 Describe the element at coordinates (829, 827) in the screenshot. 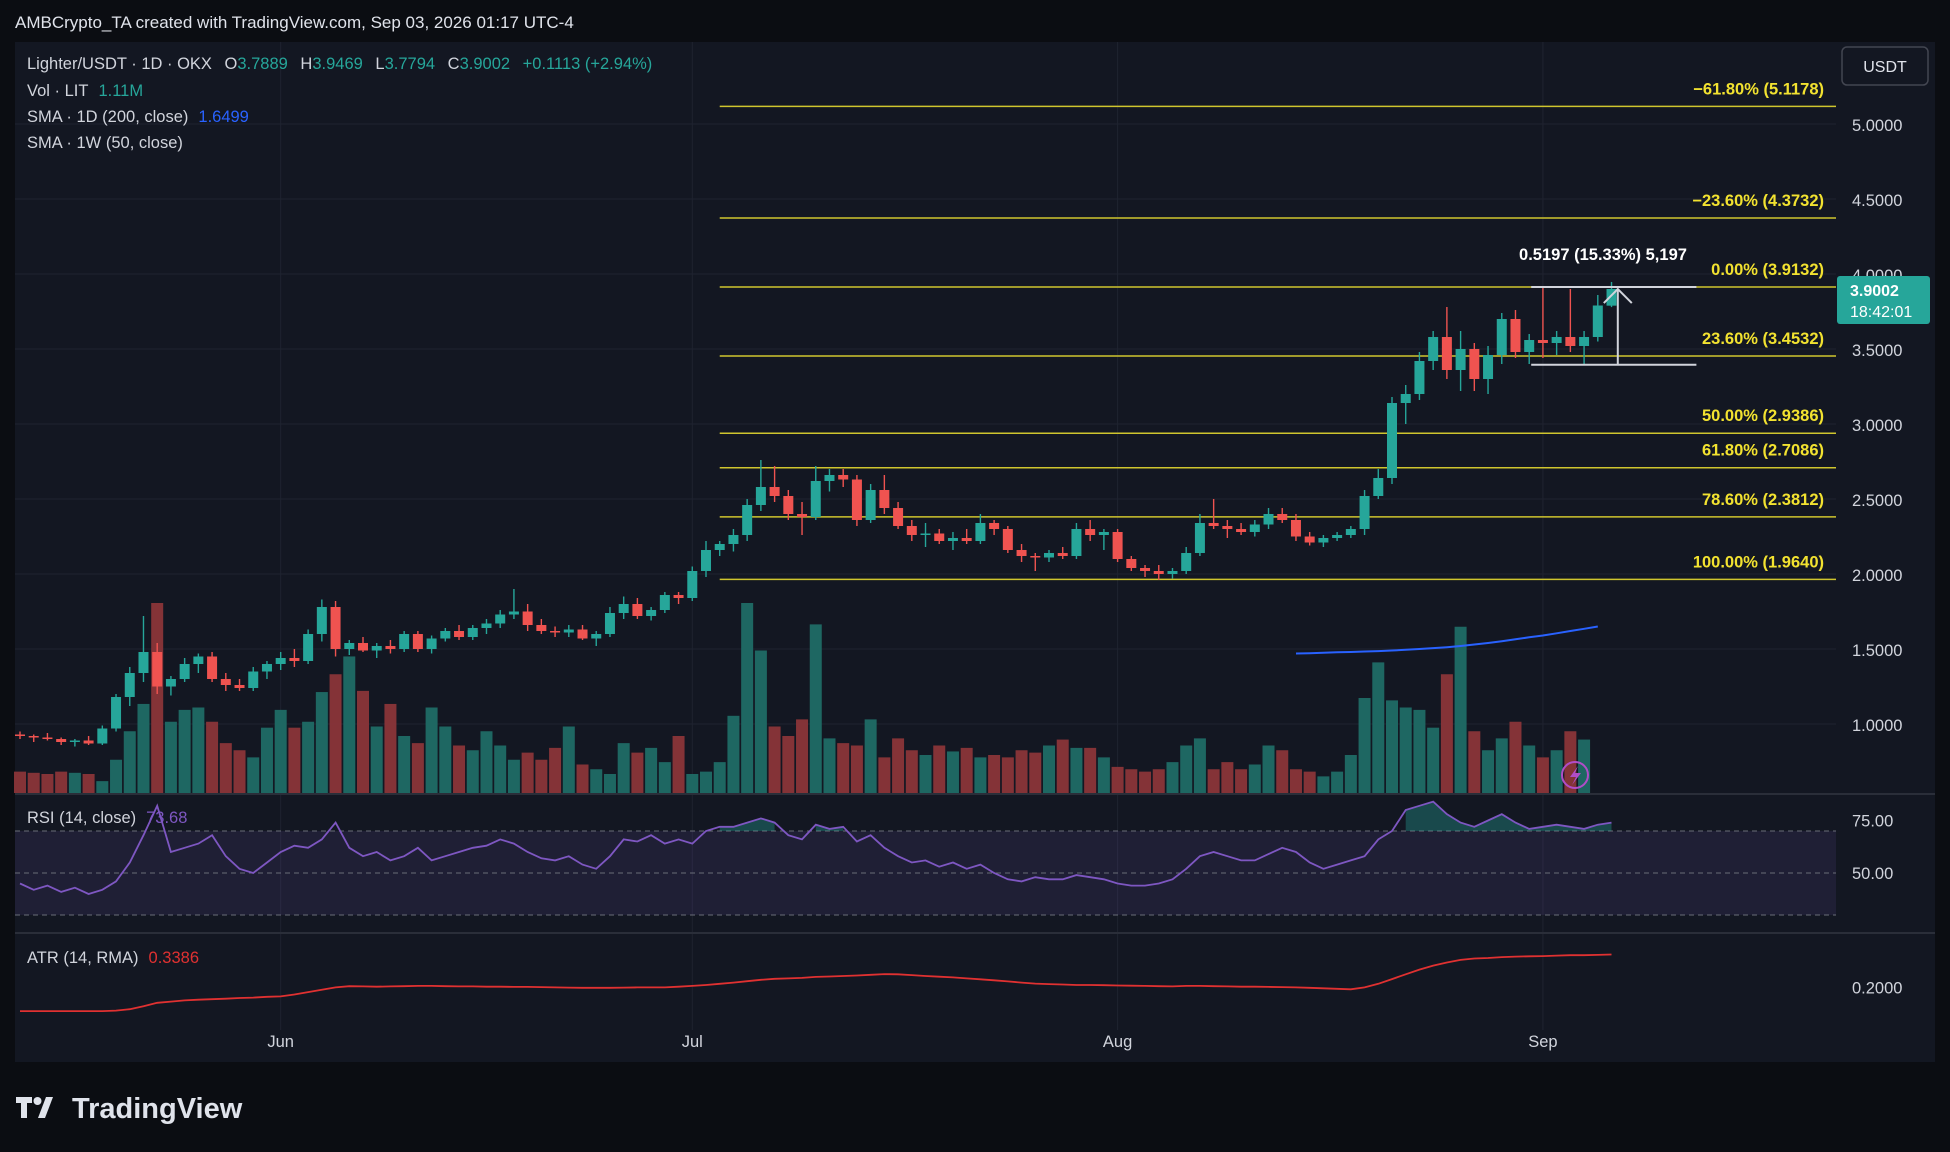

I see `rsi-overbought-fill` at that location.